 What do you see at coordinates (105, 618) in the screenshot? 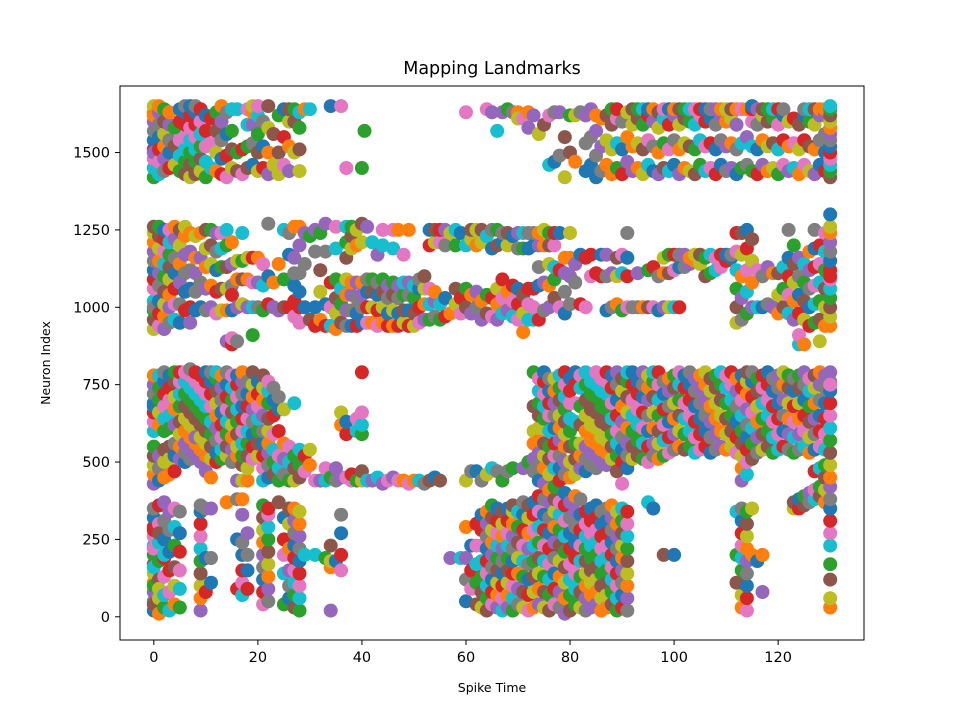
I see `y-tick-label: 0` at bounding box center [105, 618].